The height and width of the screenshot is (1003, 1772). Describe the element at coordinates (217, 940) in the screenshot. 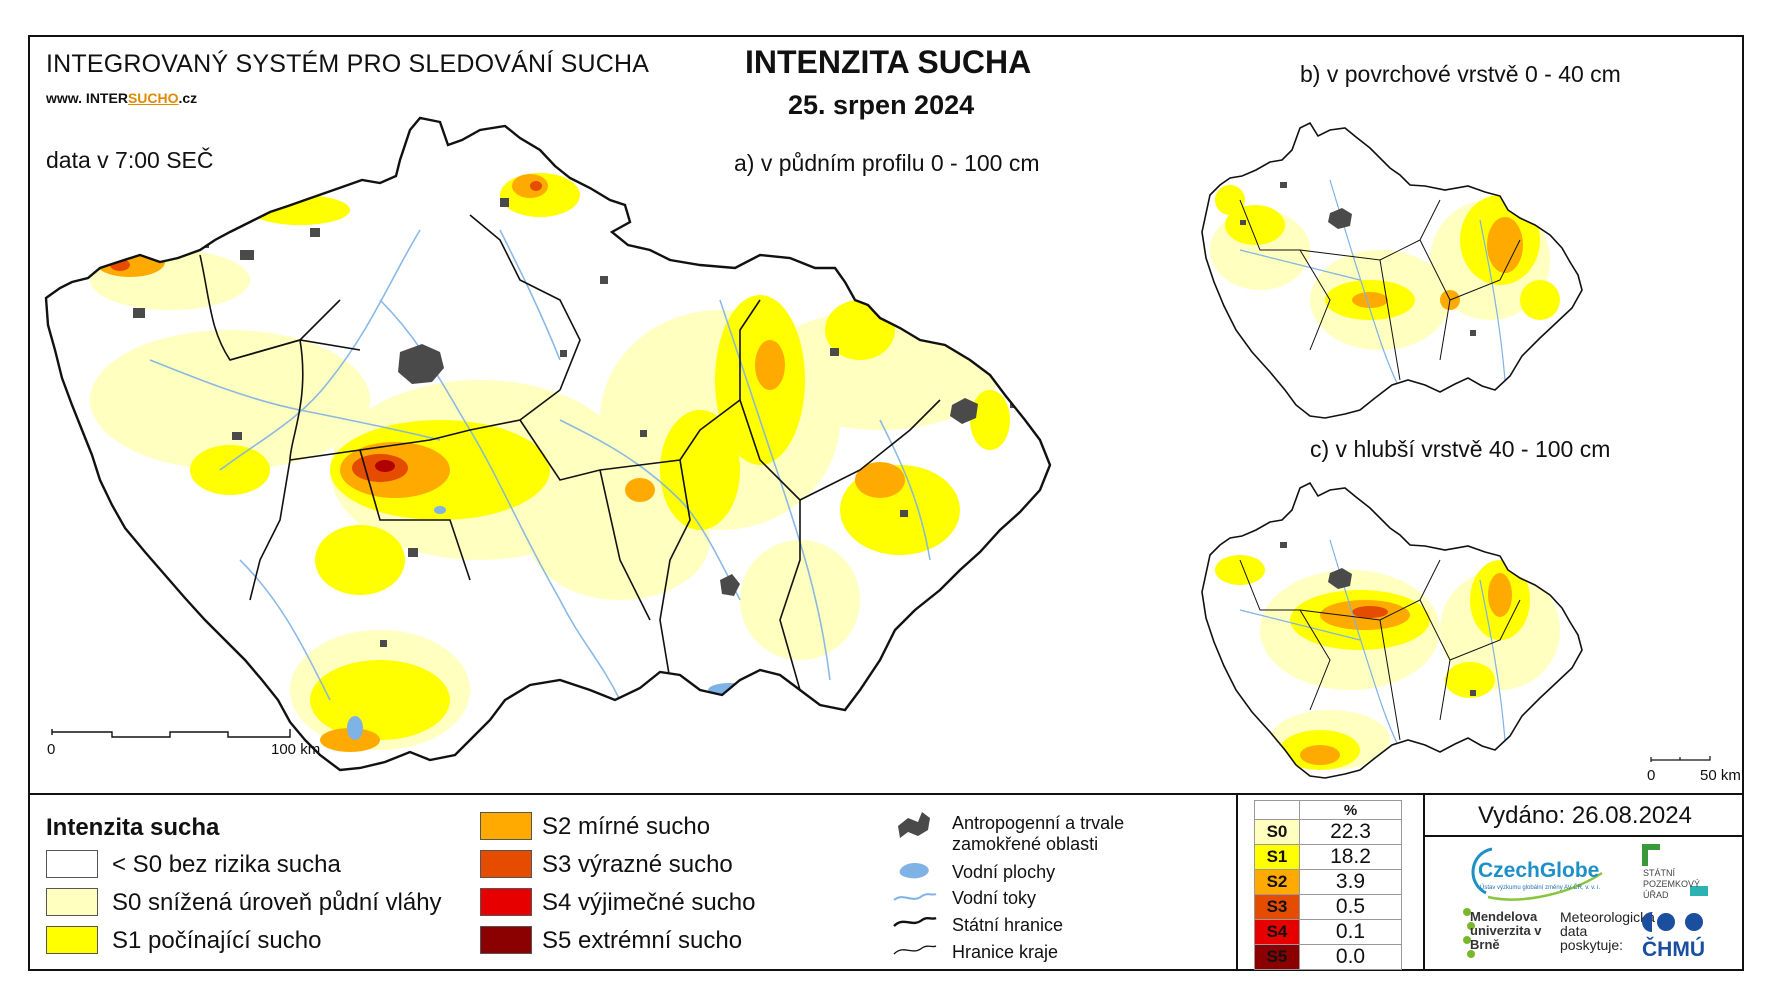

I see `legend-label-s1: S1 počínající sucho` at that location.